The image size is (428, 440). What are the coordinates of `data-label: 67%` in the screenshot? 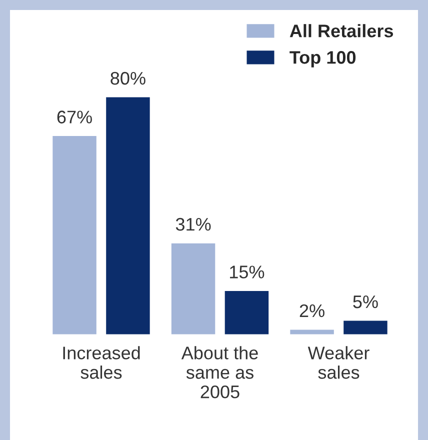 It's located at (74, 117).